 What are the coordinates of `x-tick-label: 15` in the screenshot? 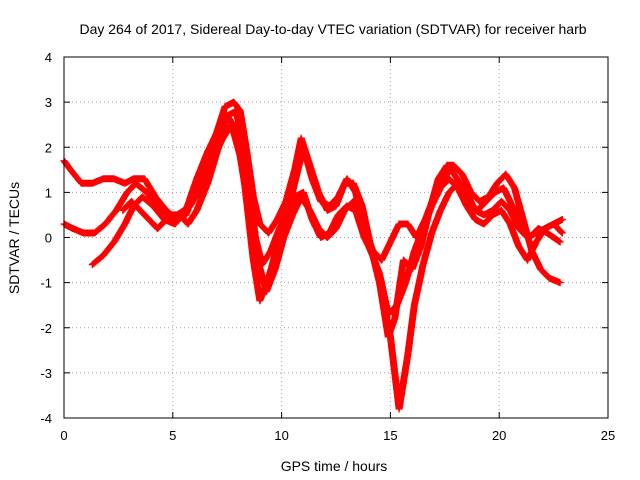 It's located at (390, 435).